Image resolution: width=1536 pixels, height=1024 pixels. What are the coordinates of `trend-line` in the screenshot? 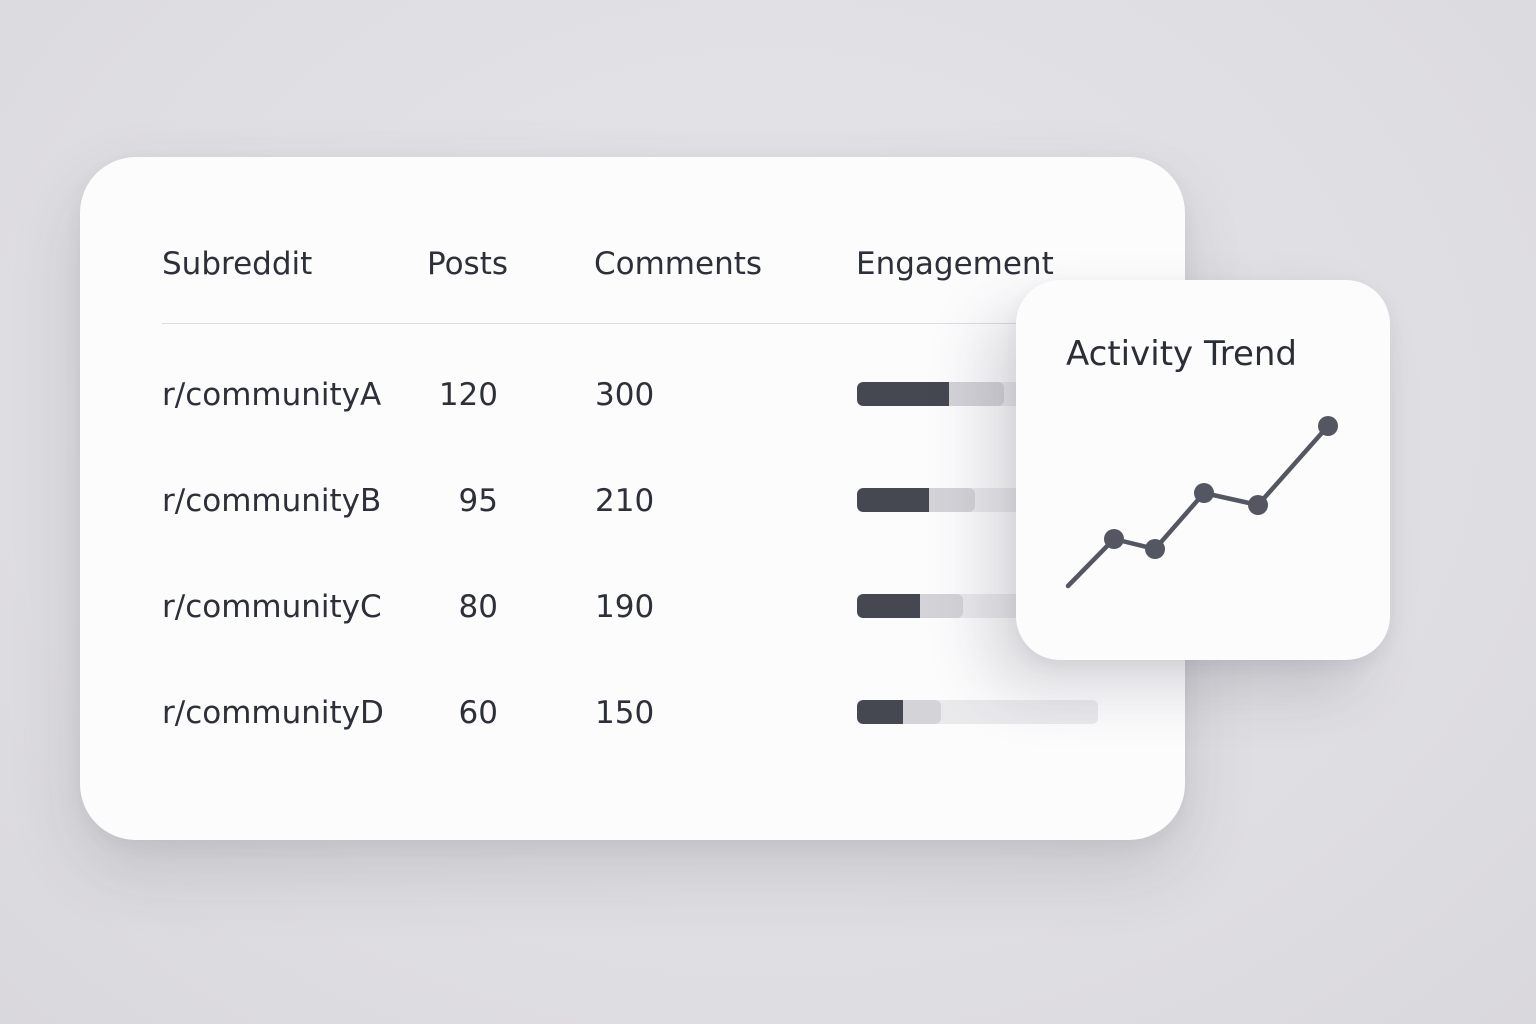 It's located at (1198, 506).